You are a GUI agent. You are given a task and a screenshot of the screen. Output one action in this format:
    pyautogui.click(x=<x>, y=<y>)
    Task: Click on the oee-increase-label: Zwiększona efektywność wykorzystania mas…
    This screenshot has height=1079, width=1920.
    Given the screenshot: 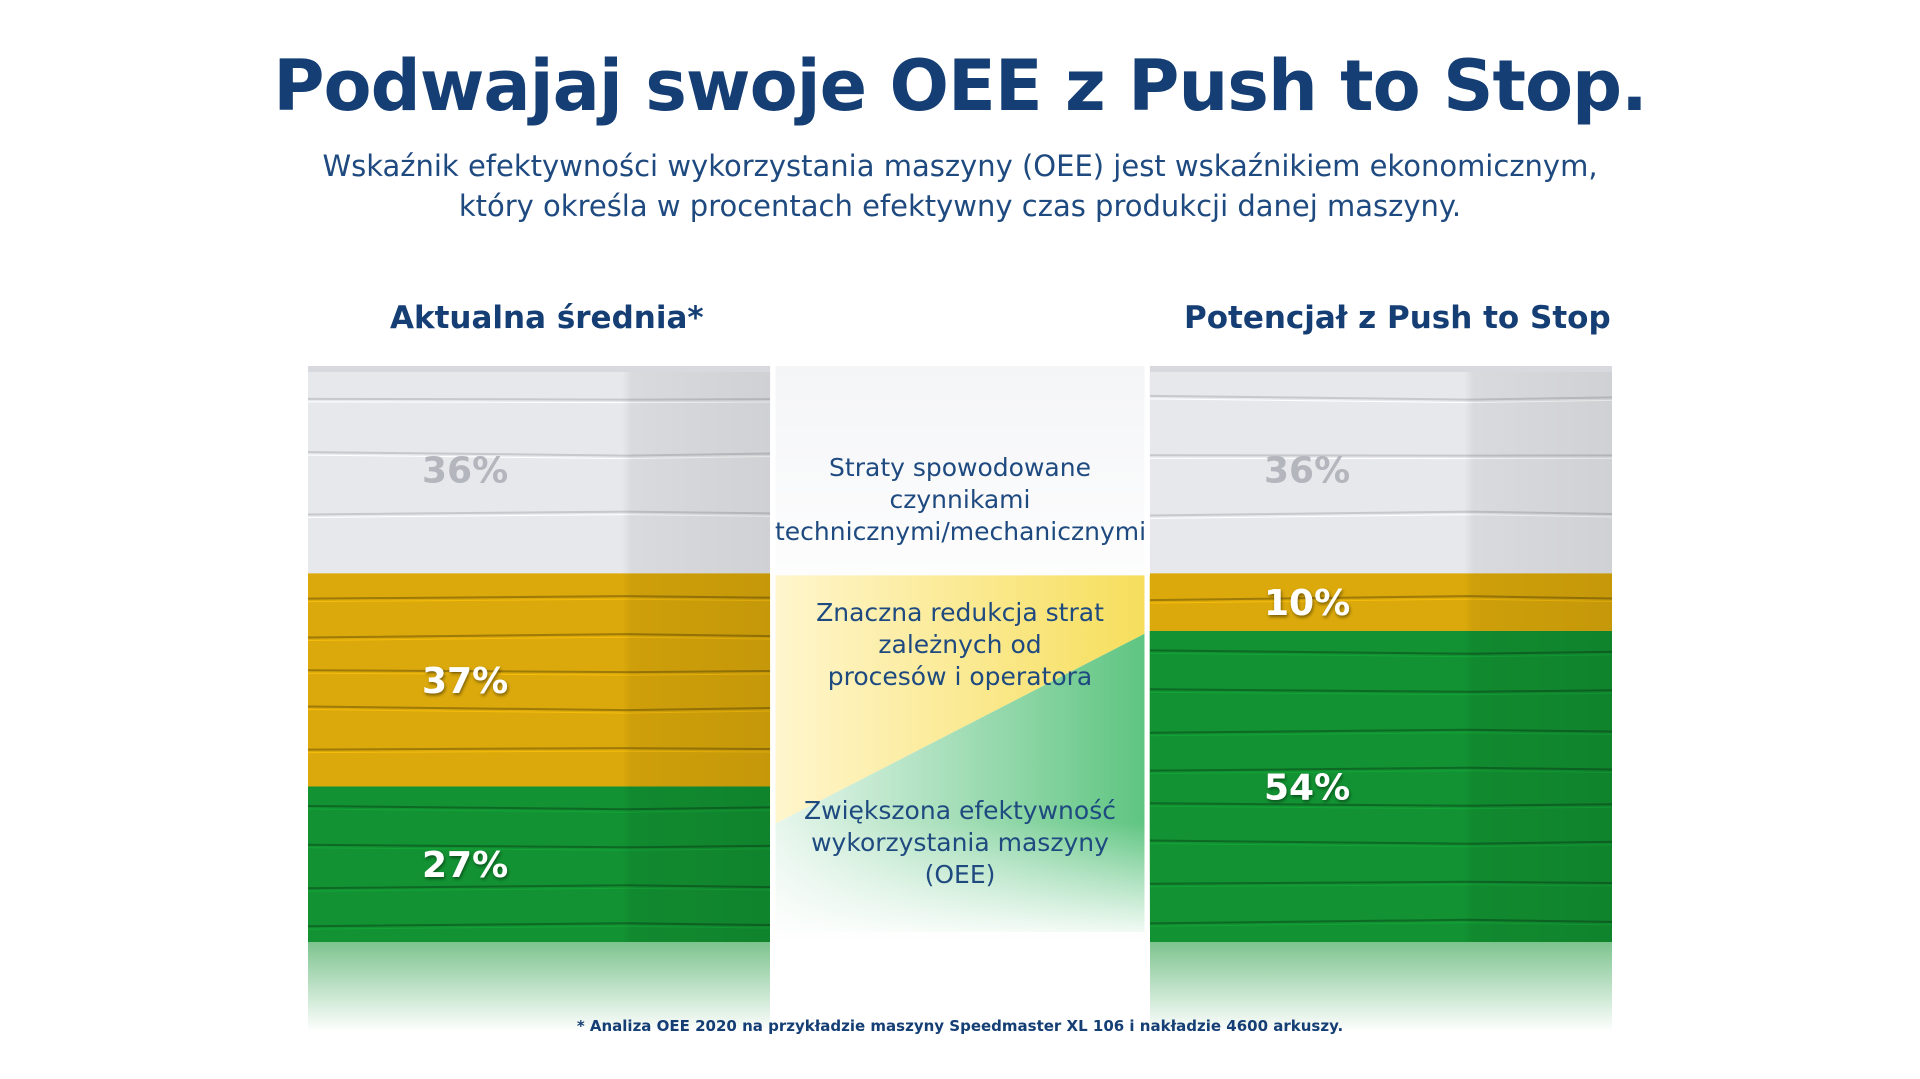 What is the action you would take?
    pyautogui.click(x=960, y=842)
    